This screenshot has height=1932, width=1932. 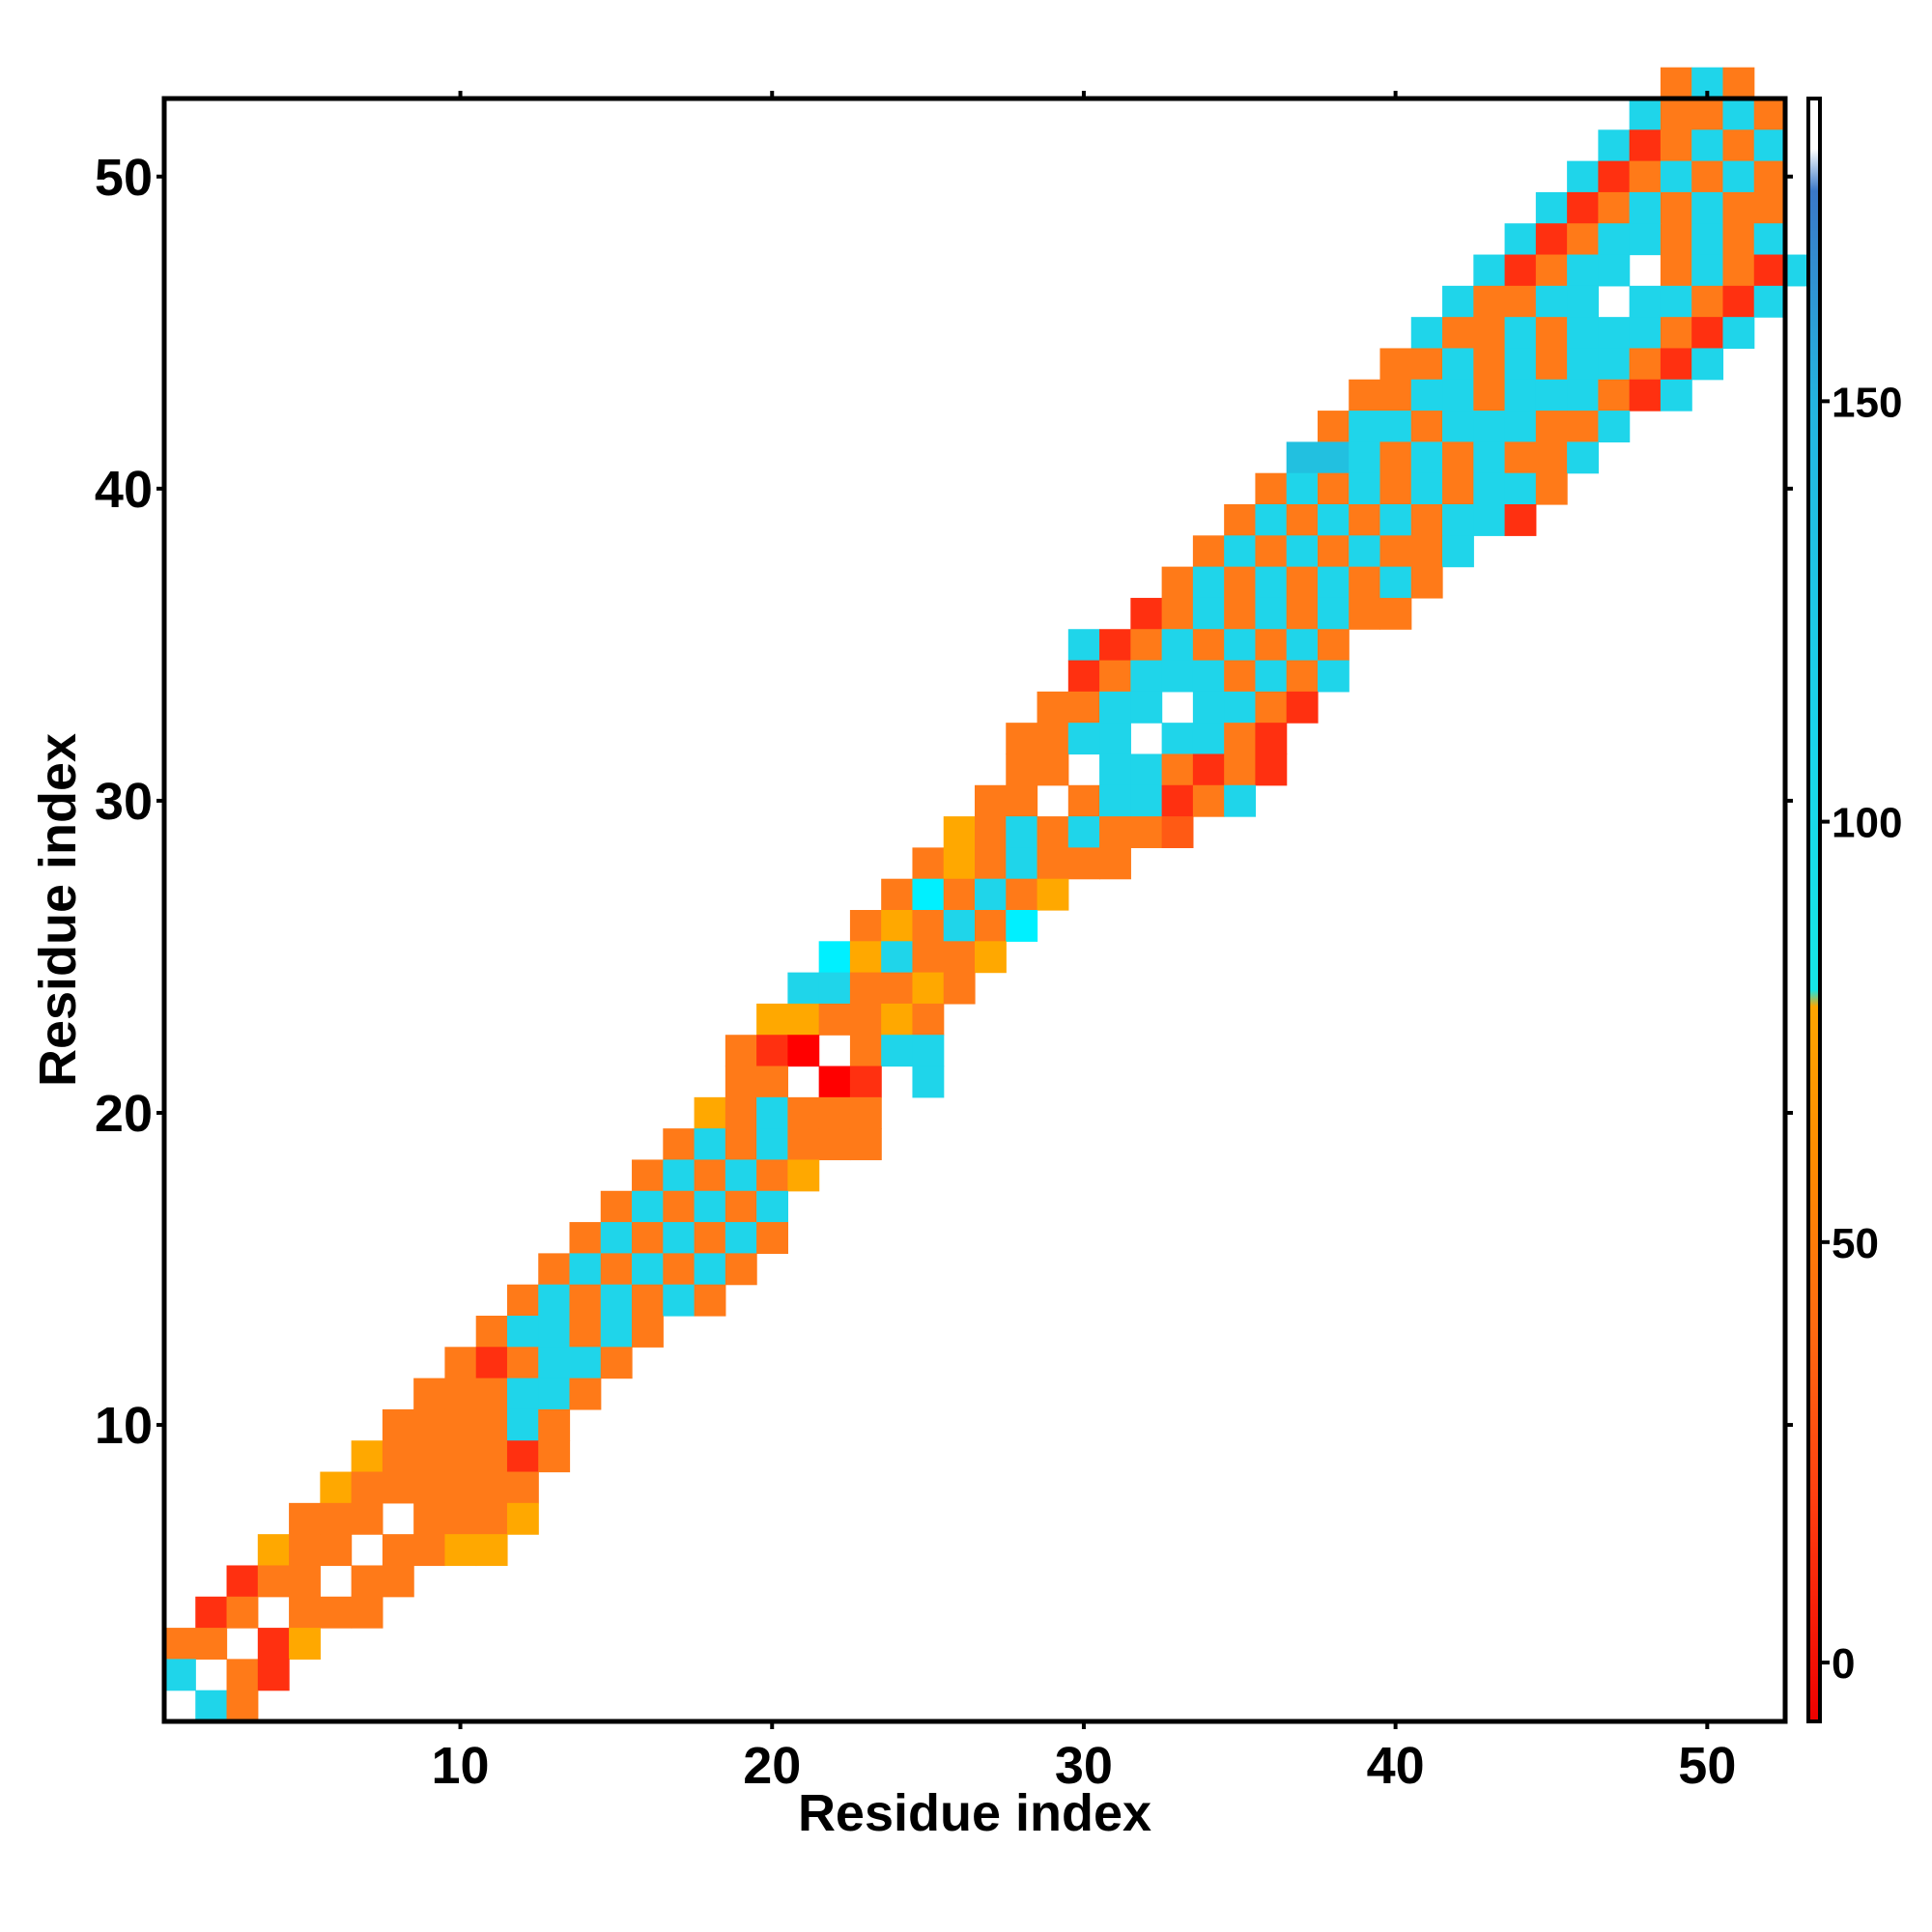 I want to click on y-tick-labels: 10 20 30 40 50, so click(x=124, y=802).